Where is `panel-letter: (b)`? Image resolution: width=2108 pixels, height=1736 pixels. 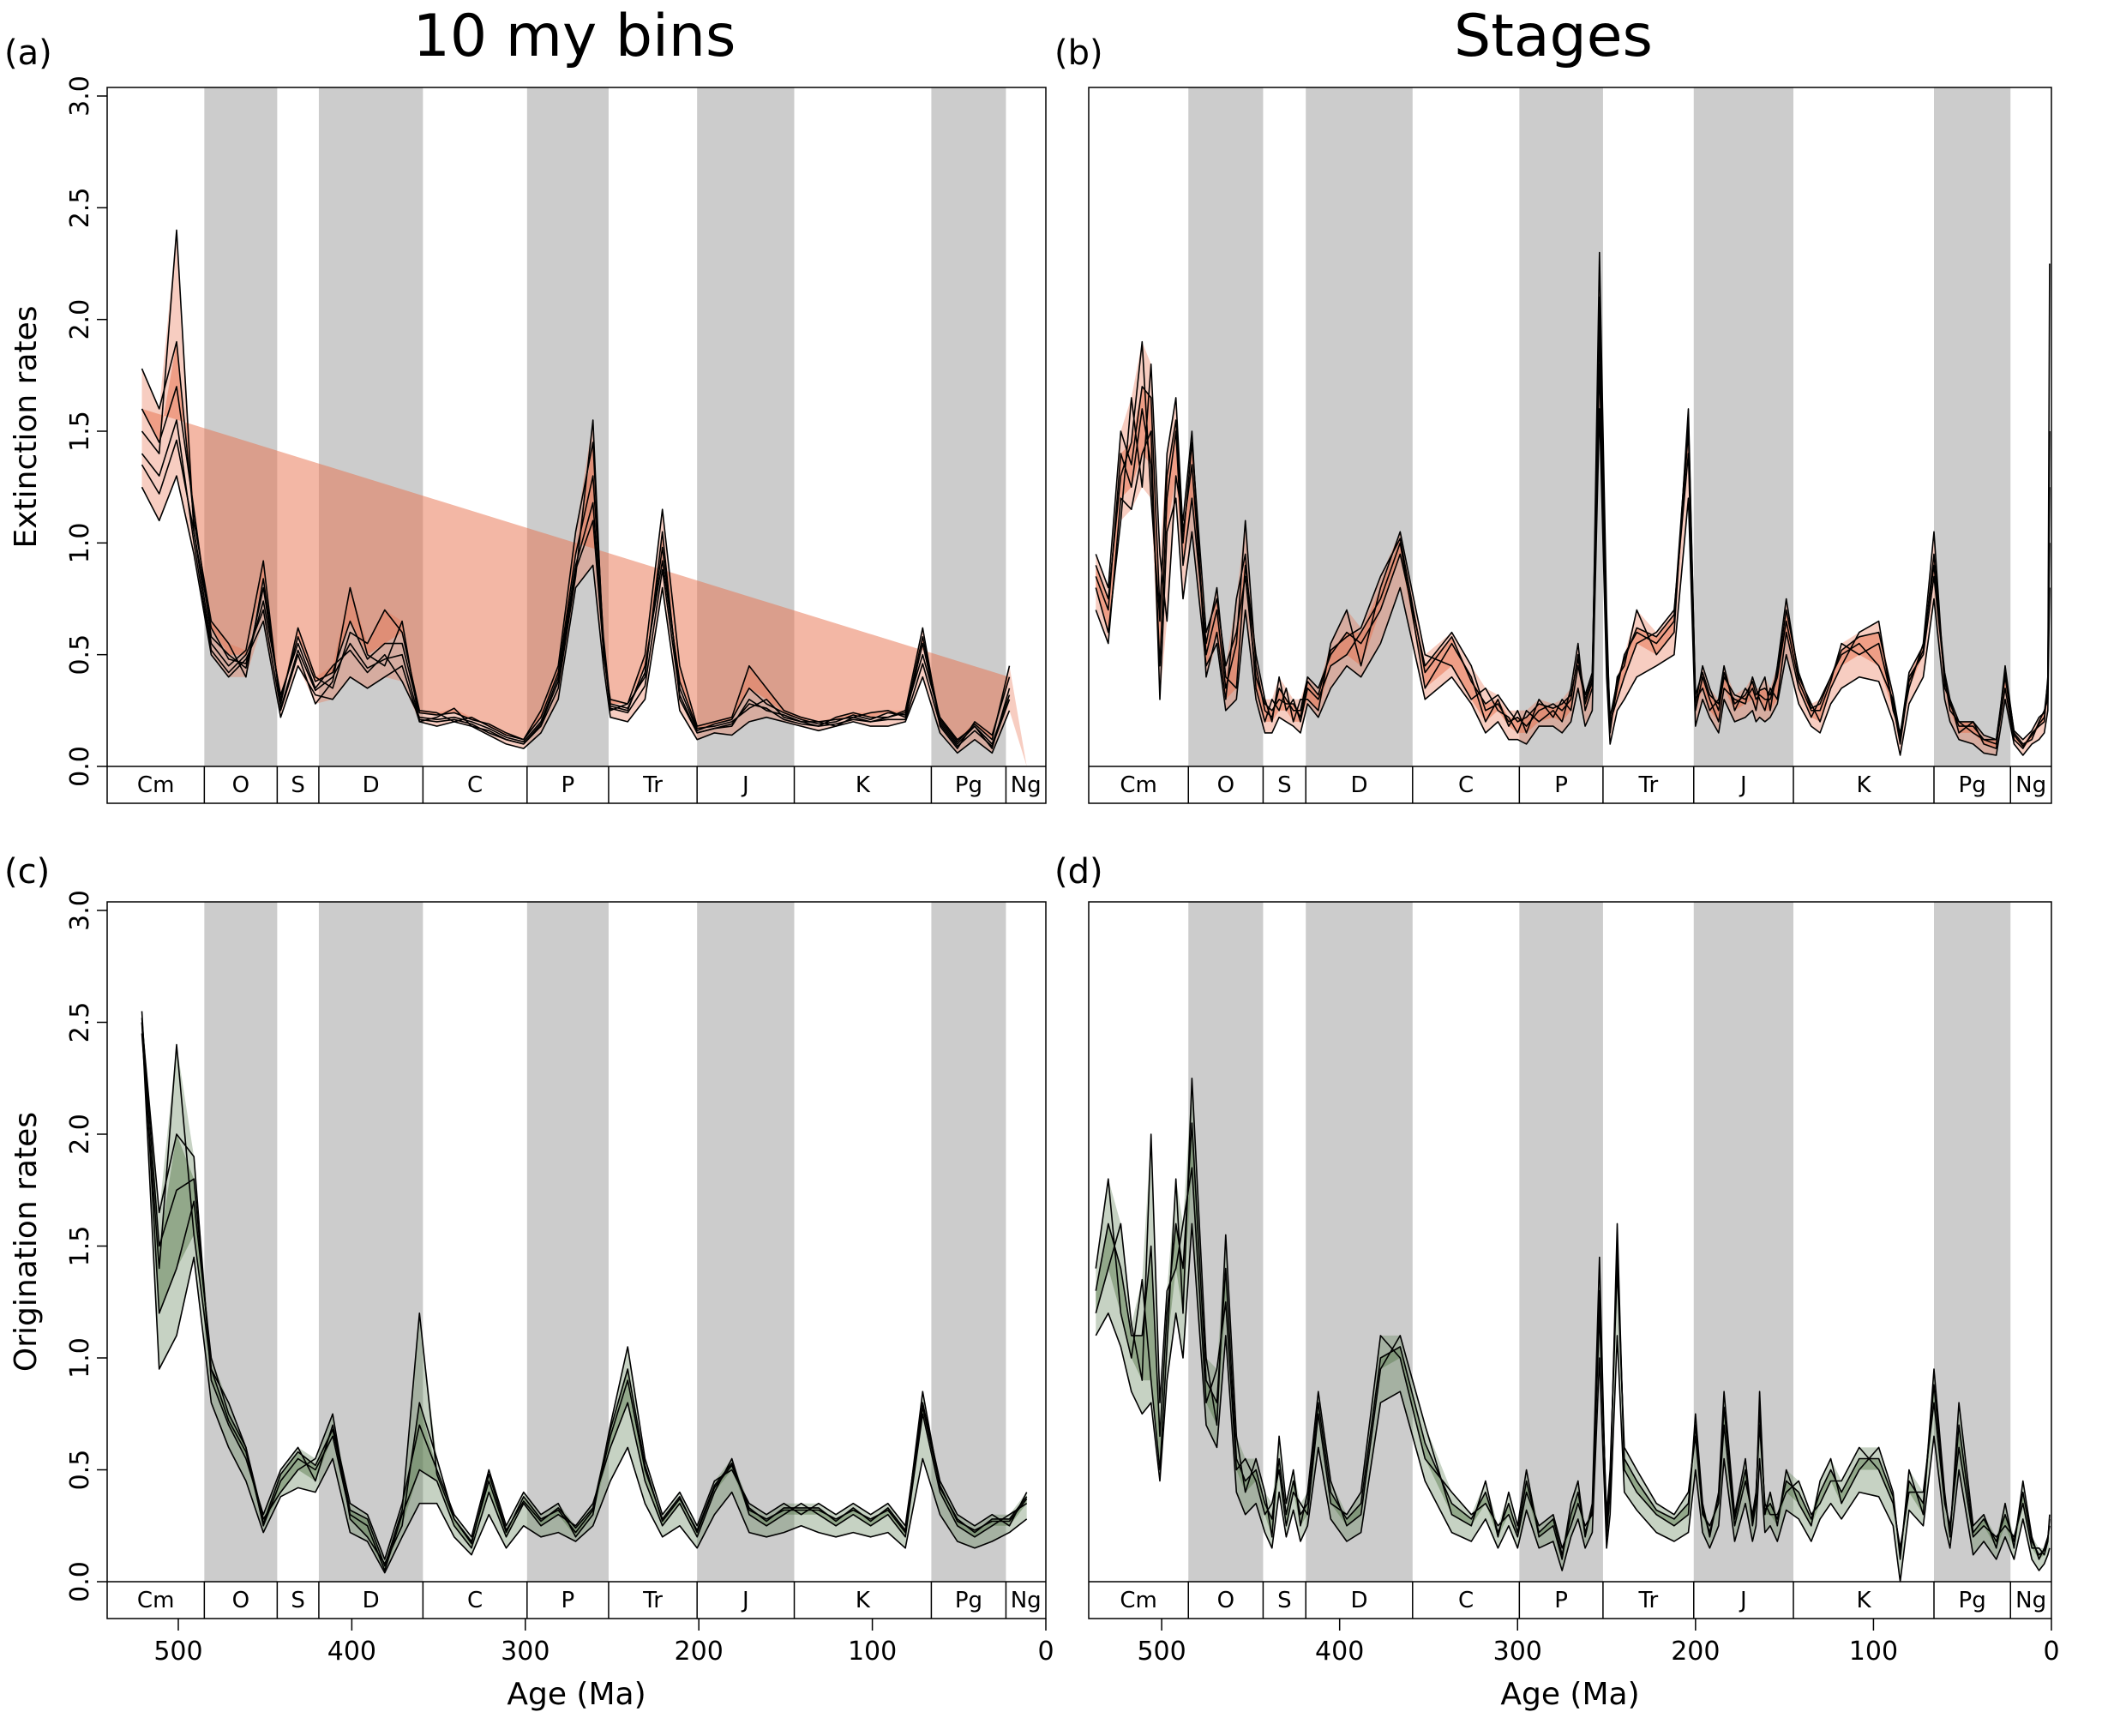 panel-letter: (b) is located at coordinates (1078, 53).